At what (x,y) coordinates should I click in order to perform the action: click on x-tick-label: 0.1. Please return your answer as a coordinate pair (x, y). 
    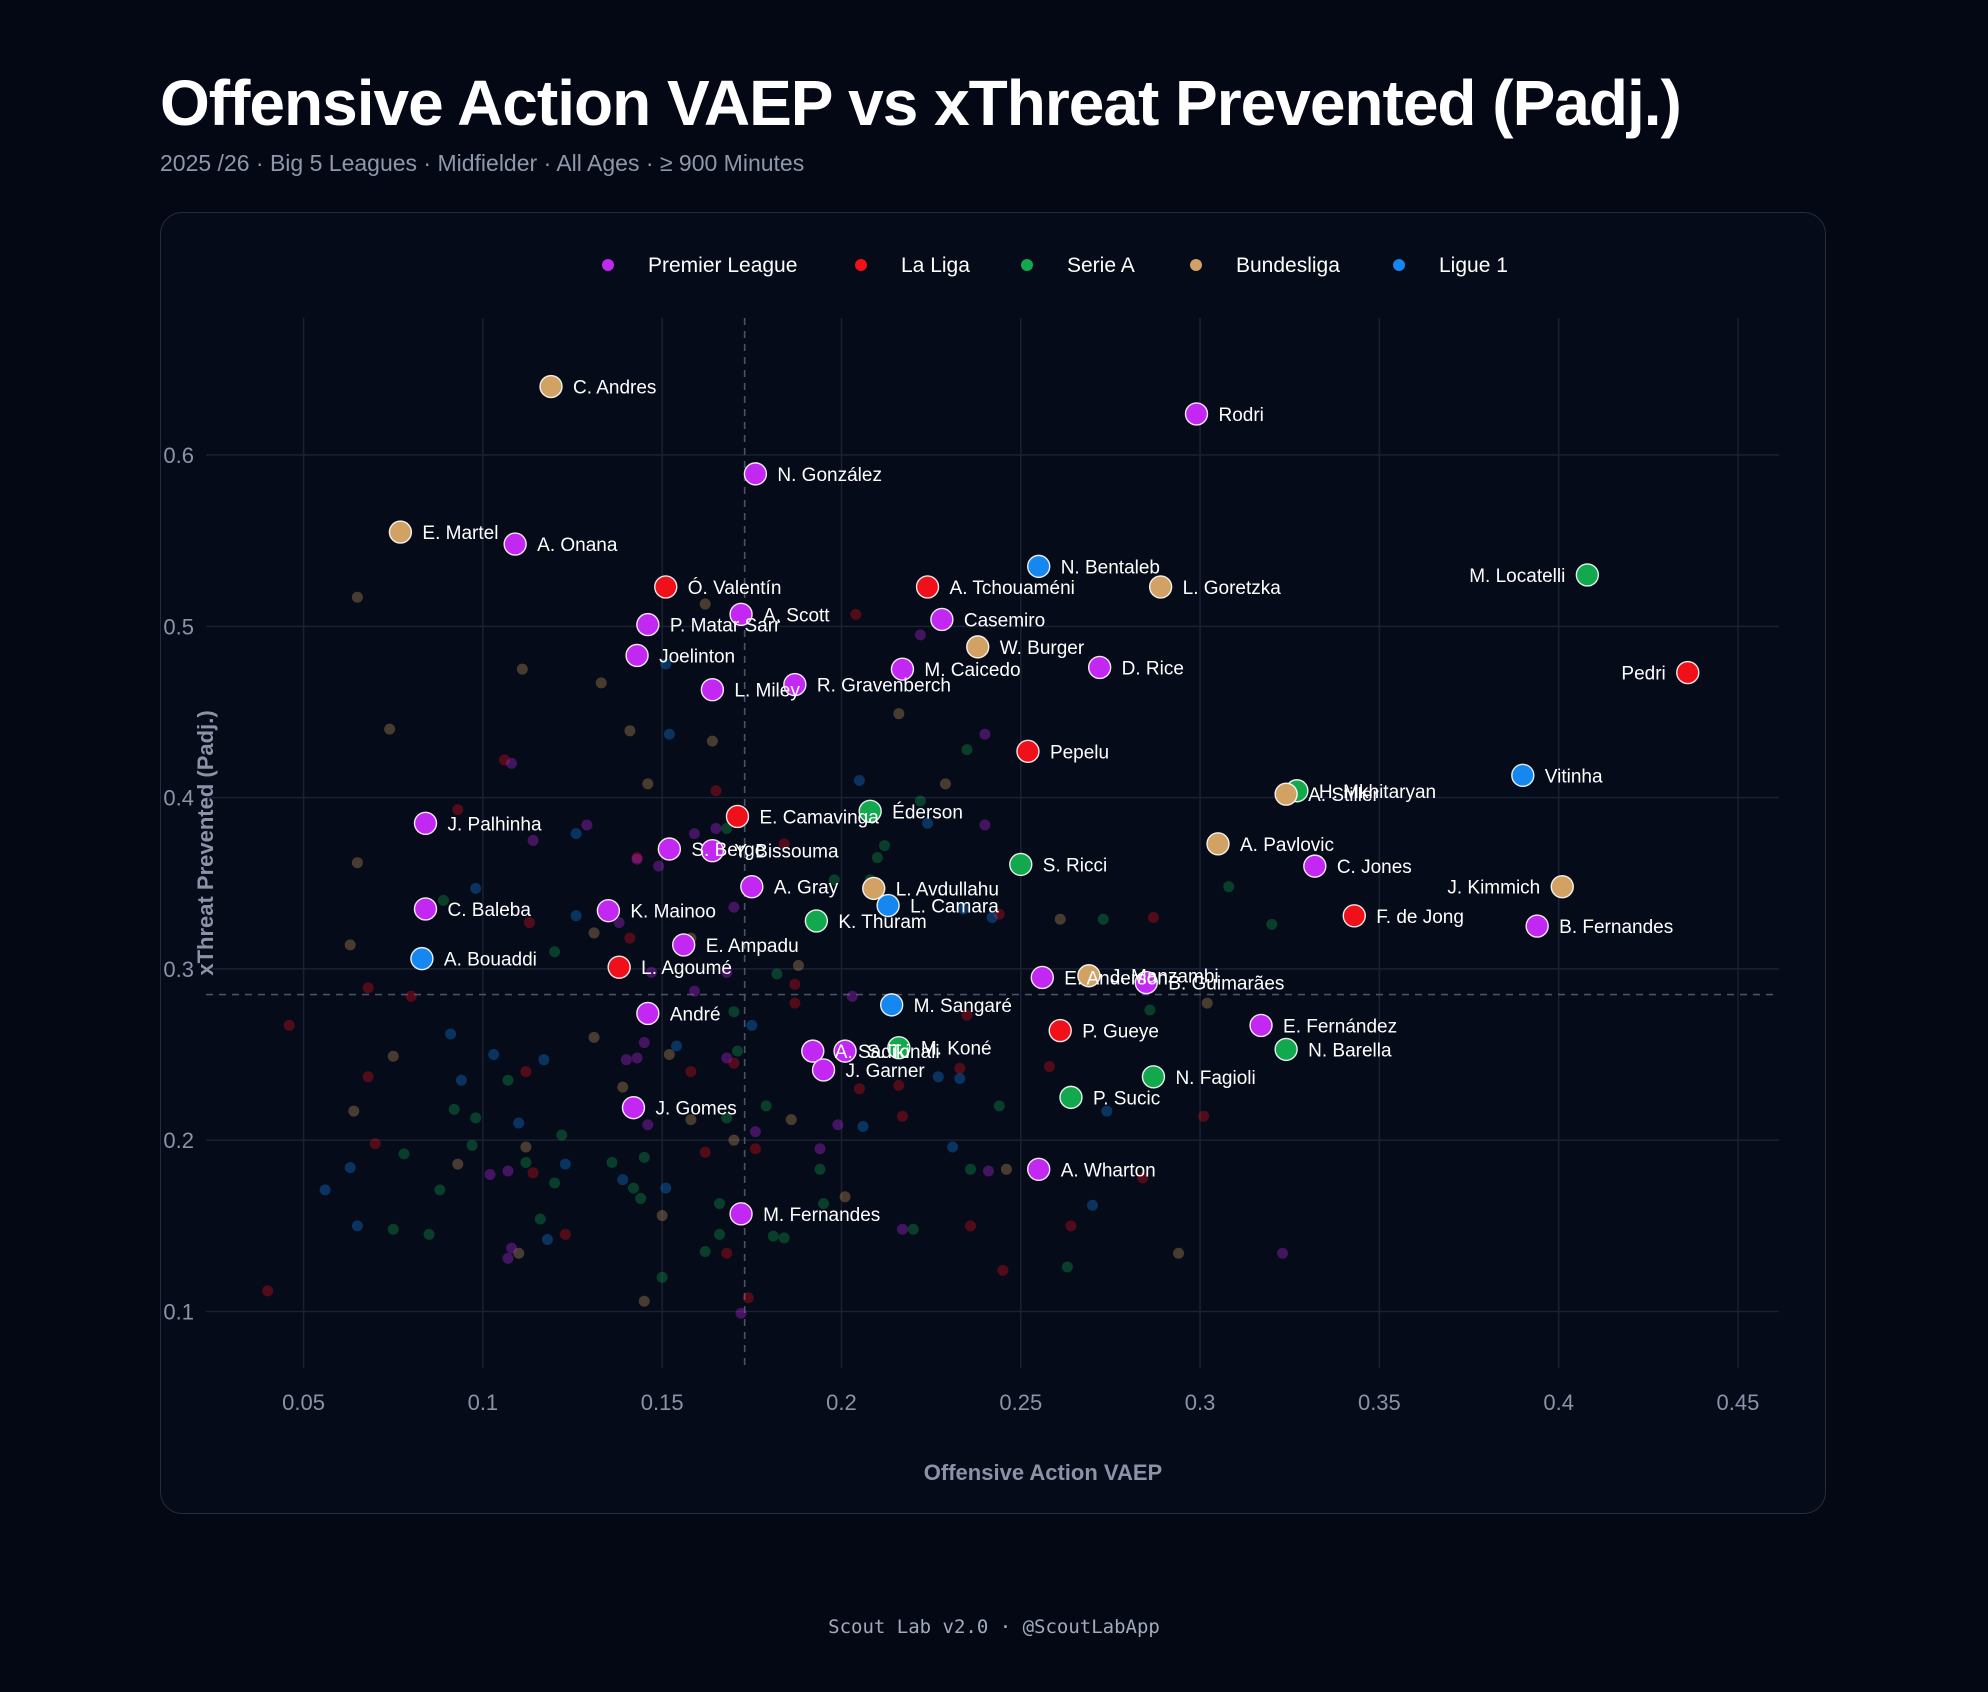
    Looking at the image, I should click on (483, 1402).